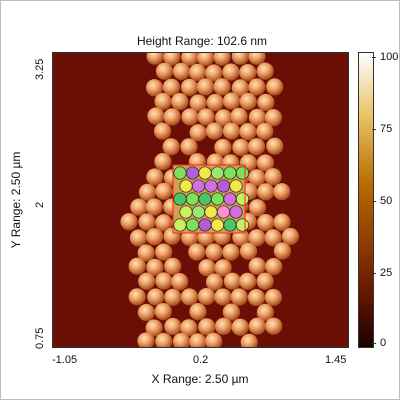 This screenshot has width=402, height=402. I want to click on colorbar-tick-50: 50, so click(386, 201).